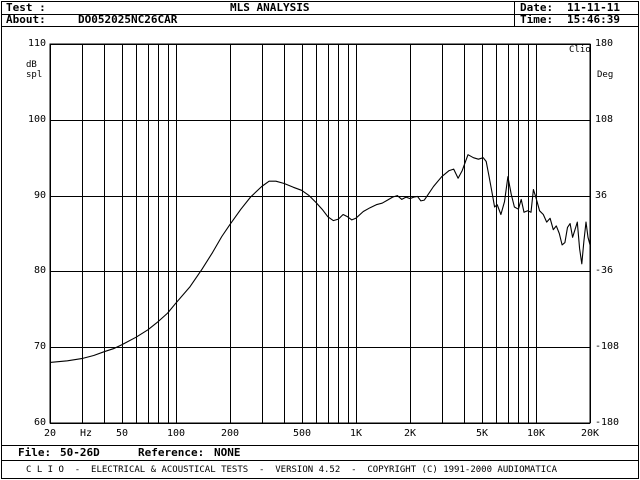 The width and height of the screenshot is (640, 480). I want to click on y-axis-label-db: dB, so click(31, 65).